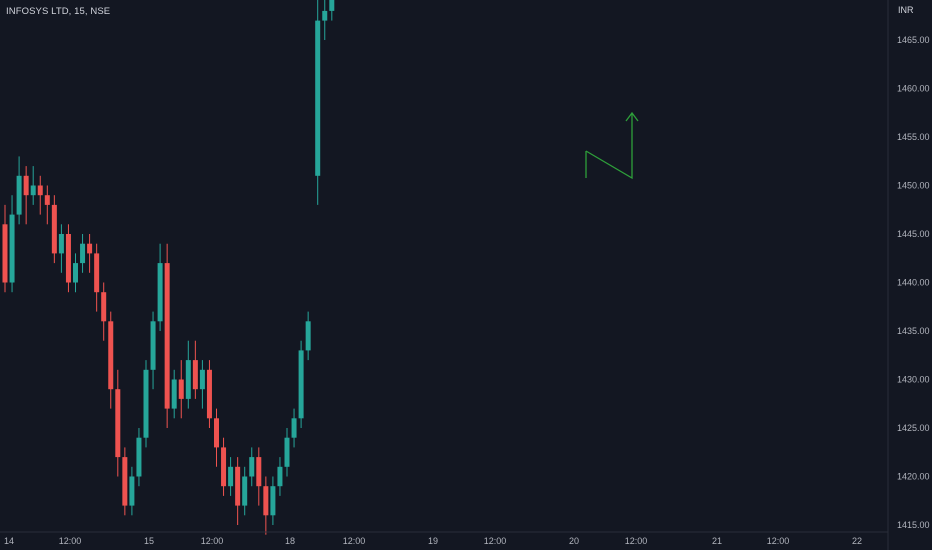 The height and width of the screenshot is (550, 932). I want to click on price-tick-label: 1460.00, so click(913, 89).